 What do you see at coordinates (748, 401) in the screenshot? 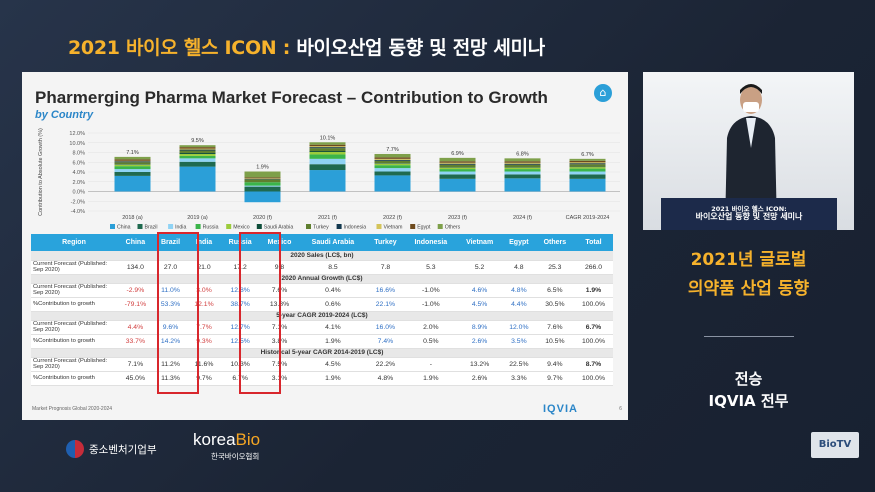
I see `speaker-role: IQVIA 전무` at bounding box center [748, 401].